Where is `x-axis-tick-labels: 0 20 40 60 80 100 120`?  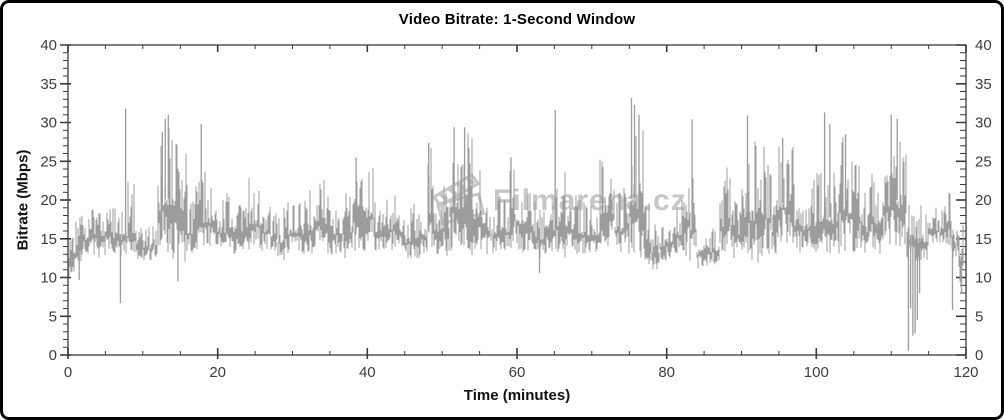 x-axis-tick-labels: 0 20 40 60 80 100 120 is located at coordinates (521, 372).